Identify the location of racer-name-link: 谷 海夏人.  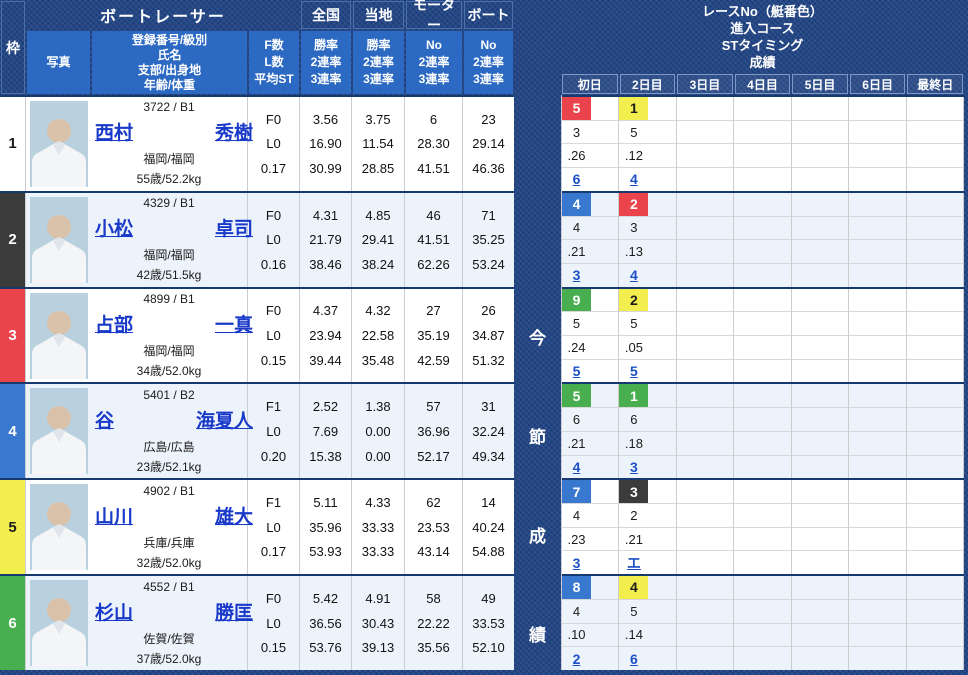
(174, 419).